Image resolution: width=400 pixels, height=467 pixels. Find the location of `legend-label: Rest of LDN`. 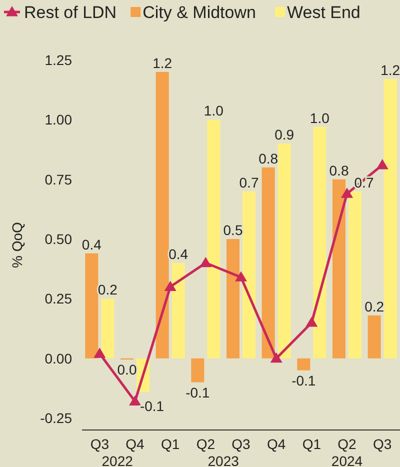

legend-label: Rest of LDN is located at coordinates (70, 12).